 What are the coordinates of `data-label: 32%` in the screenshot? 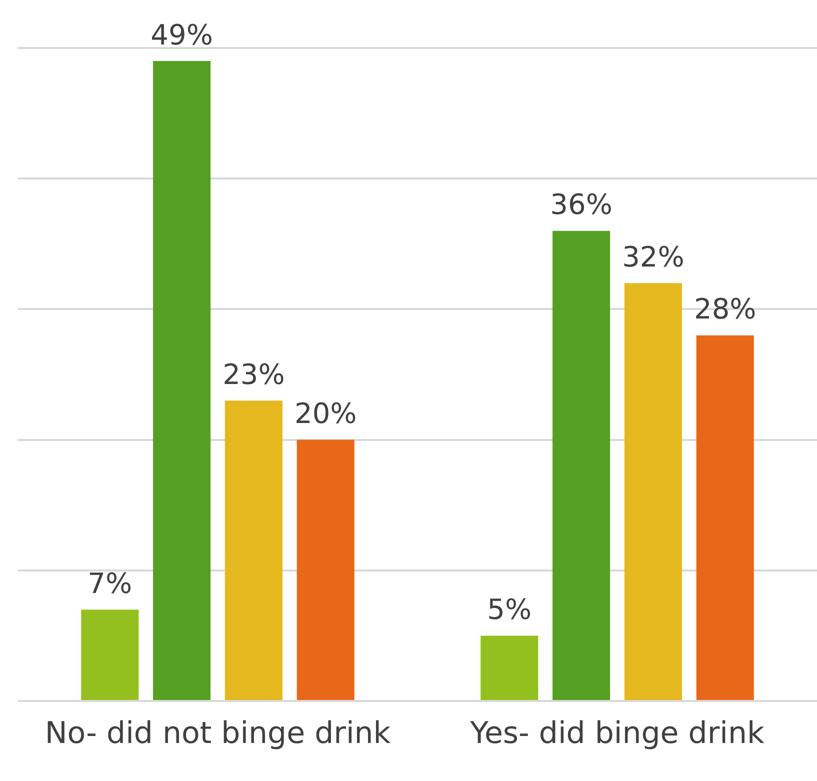 It's located at (653, 257).